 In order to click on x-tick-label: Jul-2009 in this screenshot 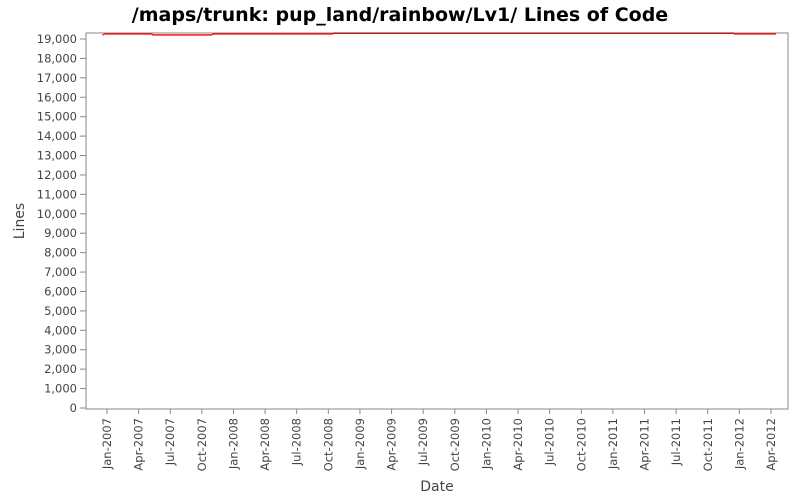, I will do `click(423, 442)`.